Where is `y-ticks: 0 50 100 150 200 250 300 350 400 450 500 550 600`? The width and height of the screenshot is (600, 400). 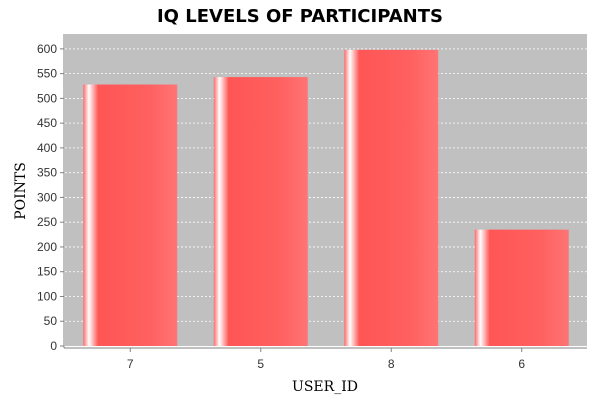
y-ticks: 0 50 100 150 200 250 300 350 400 450 500 550 600 is located at coordinates (50, 197).